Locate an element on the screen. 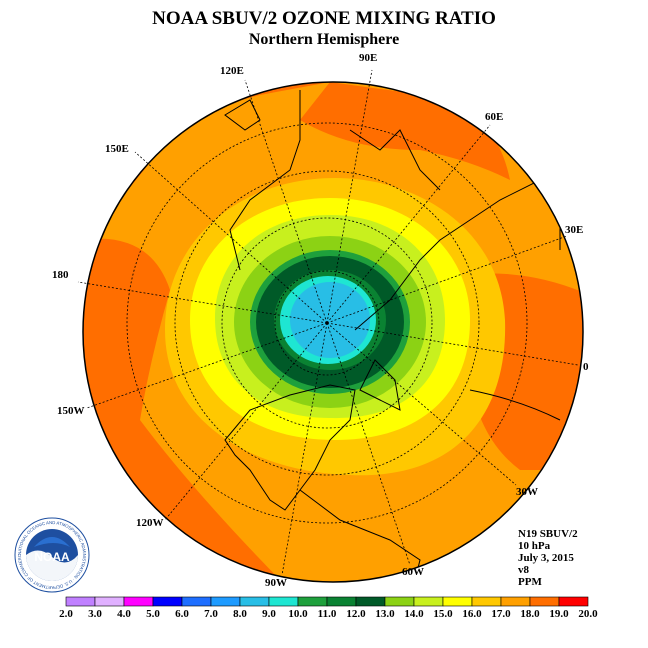 This screenshot has width=648, height=648. colorbar-label: 12.0 is located at coordinates (356, 614).